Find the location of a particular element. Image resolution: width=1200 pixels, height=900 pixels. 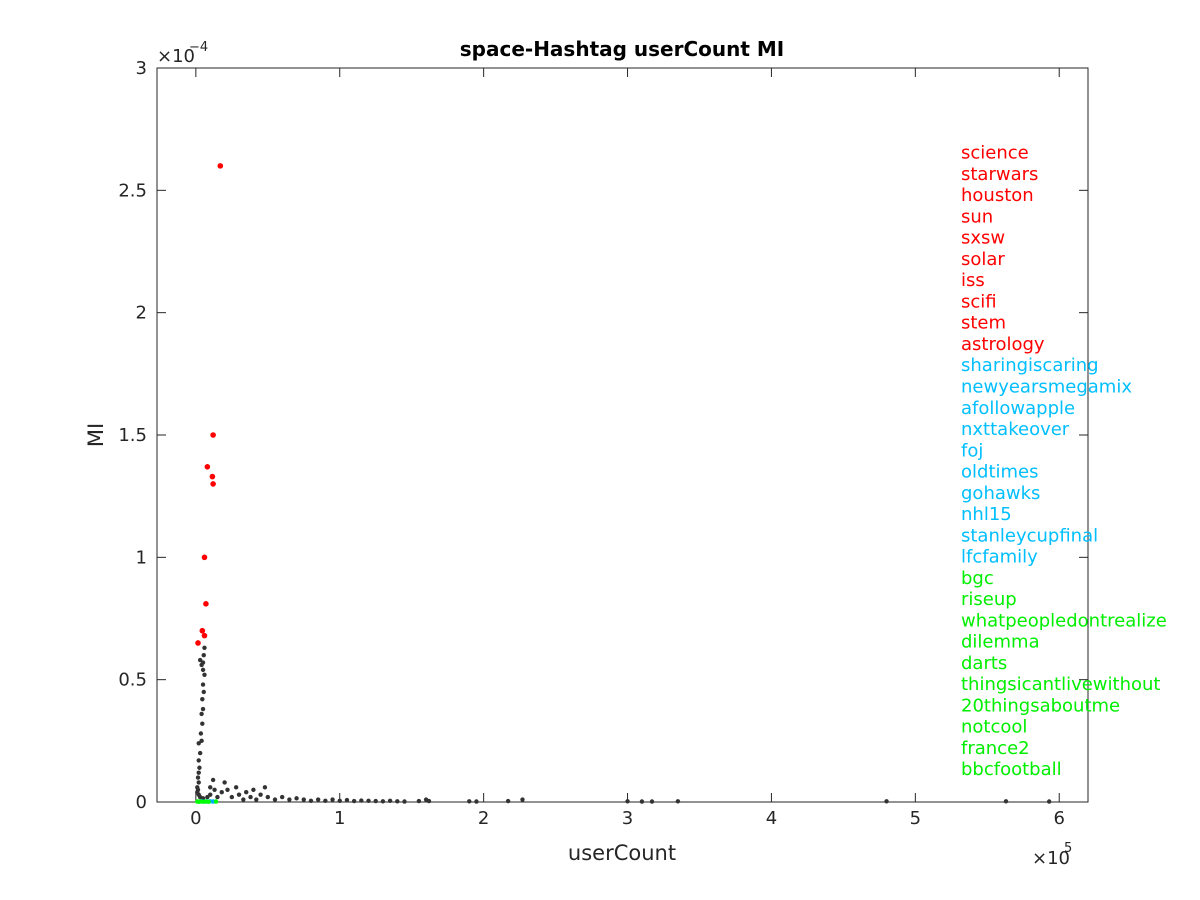

hashtag-label: france2 is located at coordinates (995, 748).